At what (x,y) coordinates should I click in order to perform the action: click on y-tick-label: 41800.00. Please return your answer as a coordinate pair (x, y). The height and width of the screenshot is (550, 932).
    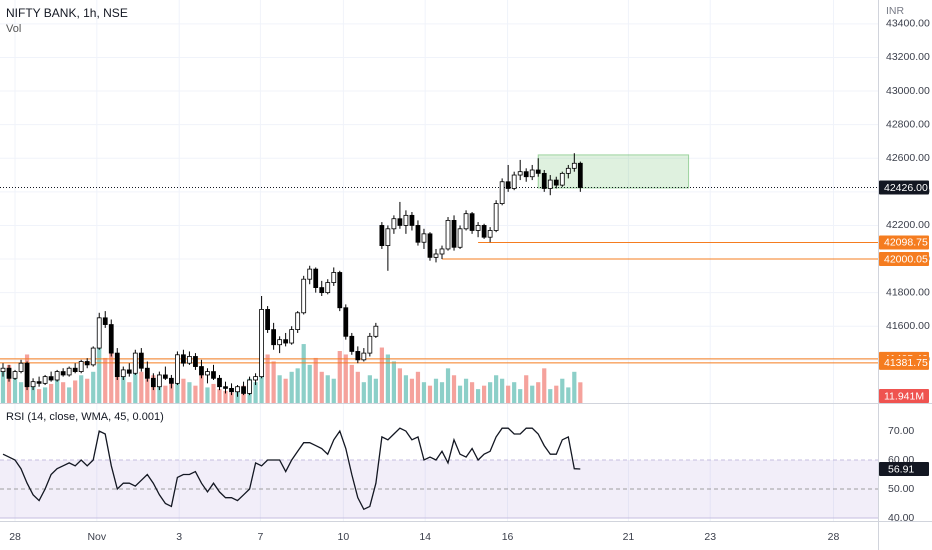
    Looking at the image, I should click on (908, 292).